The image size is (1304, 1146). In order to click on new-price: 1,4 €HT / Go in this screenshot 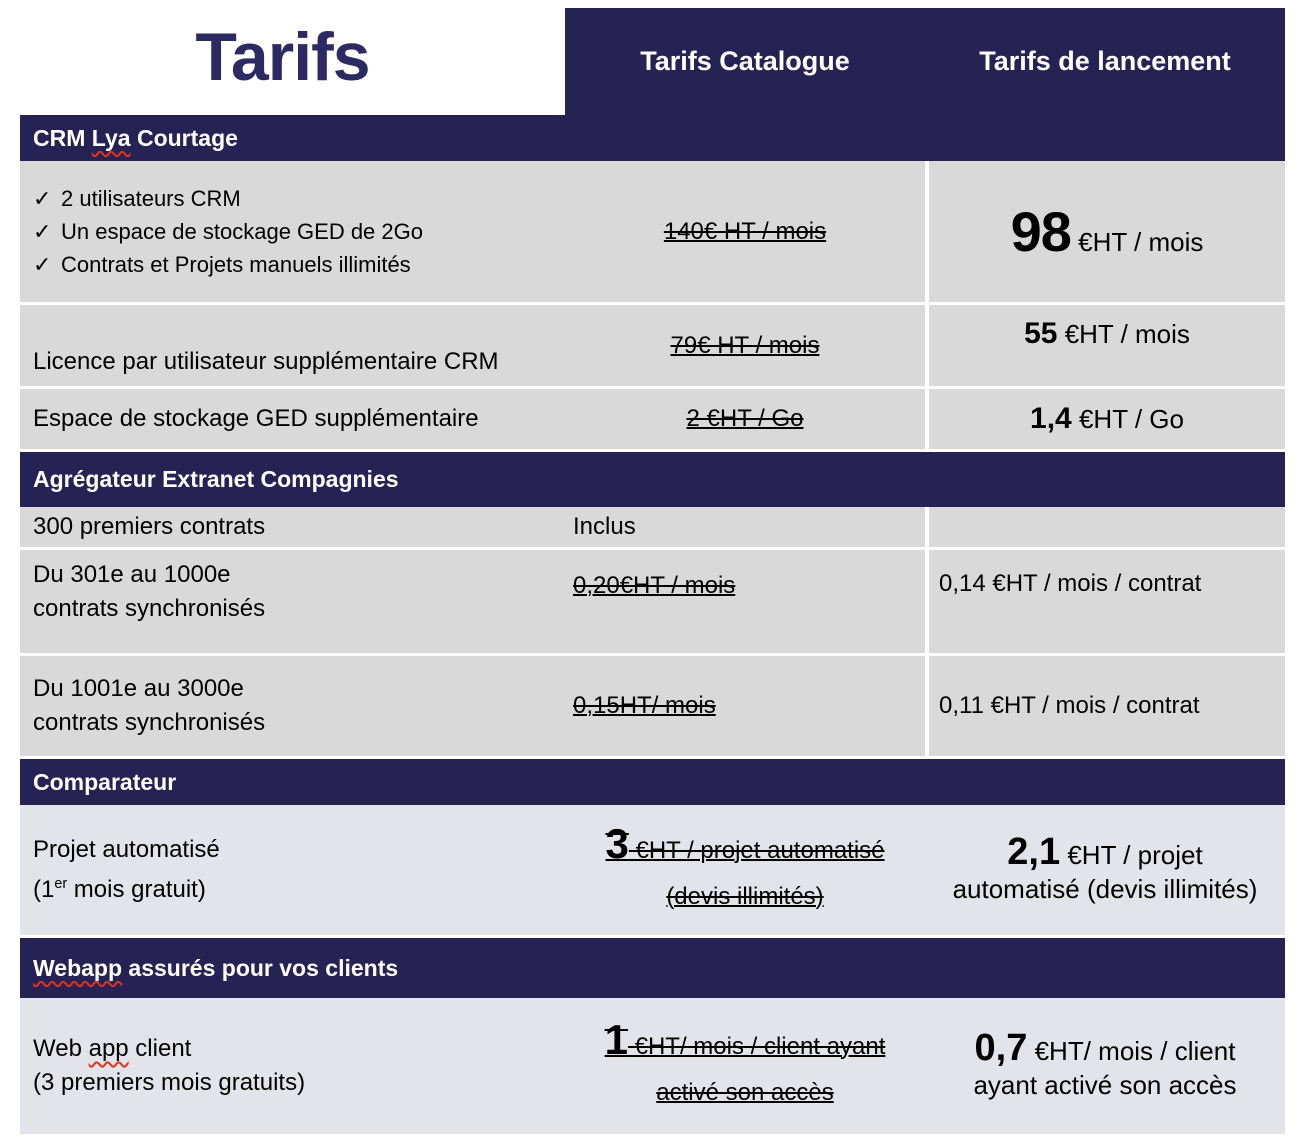, I will do `click(1107, 419)`.